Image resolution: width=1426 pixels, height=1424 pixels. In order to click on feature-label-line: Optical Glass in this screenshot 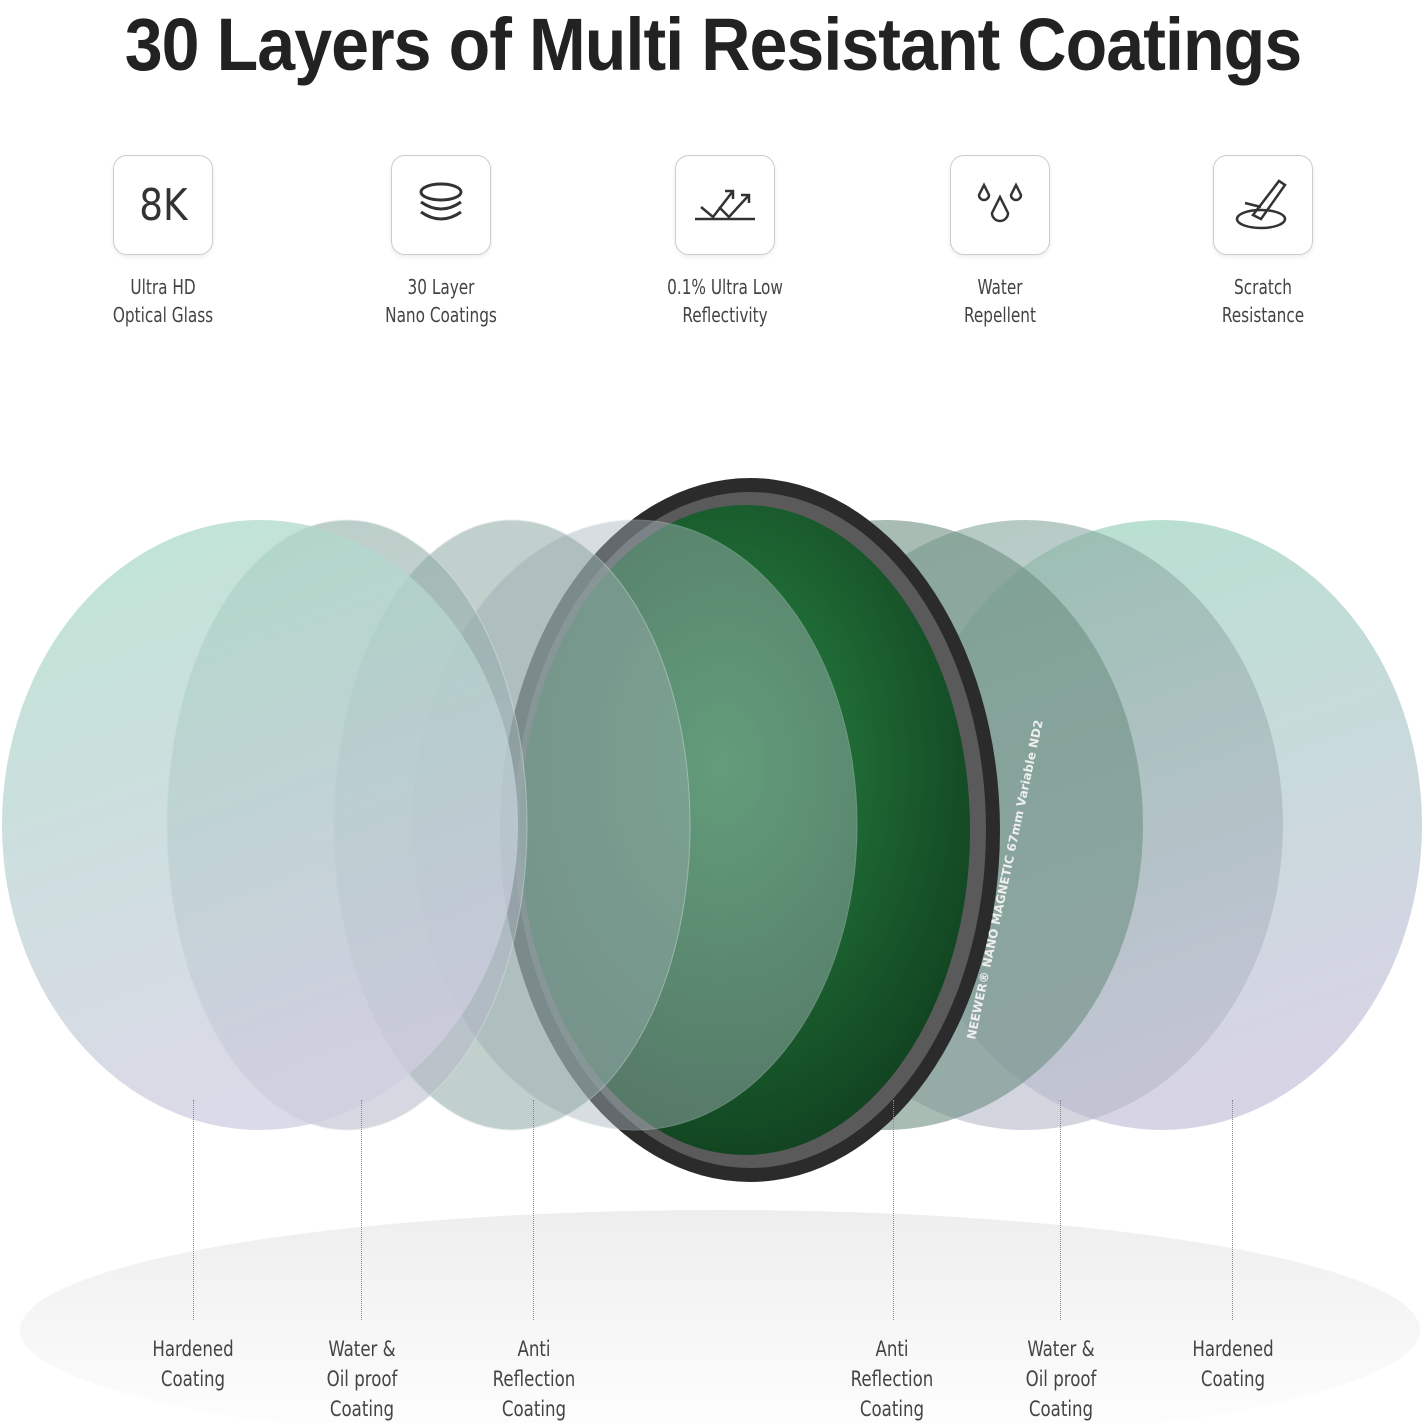, I will do `click(163, 315)`.